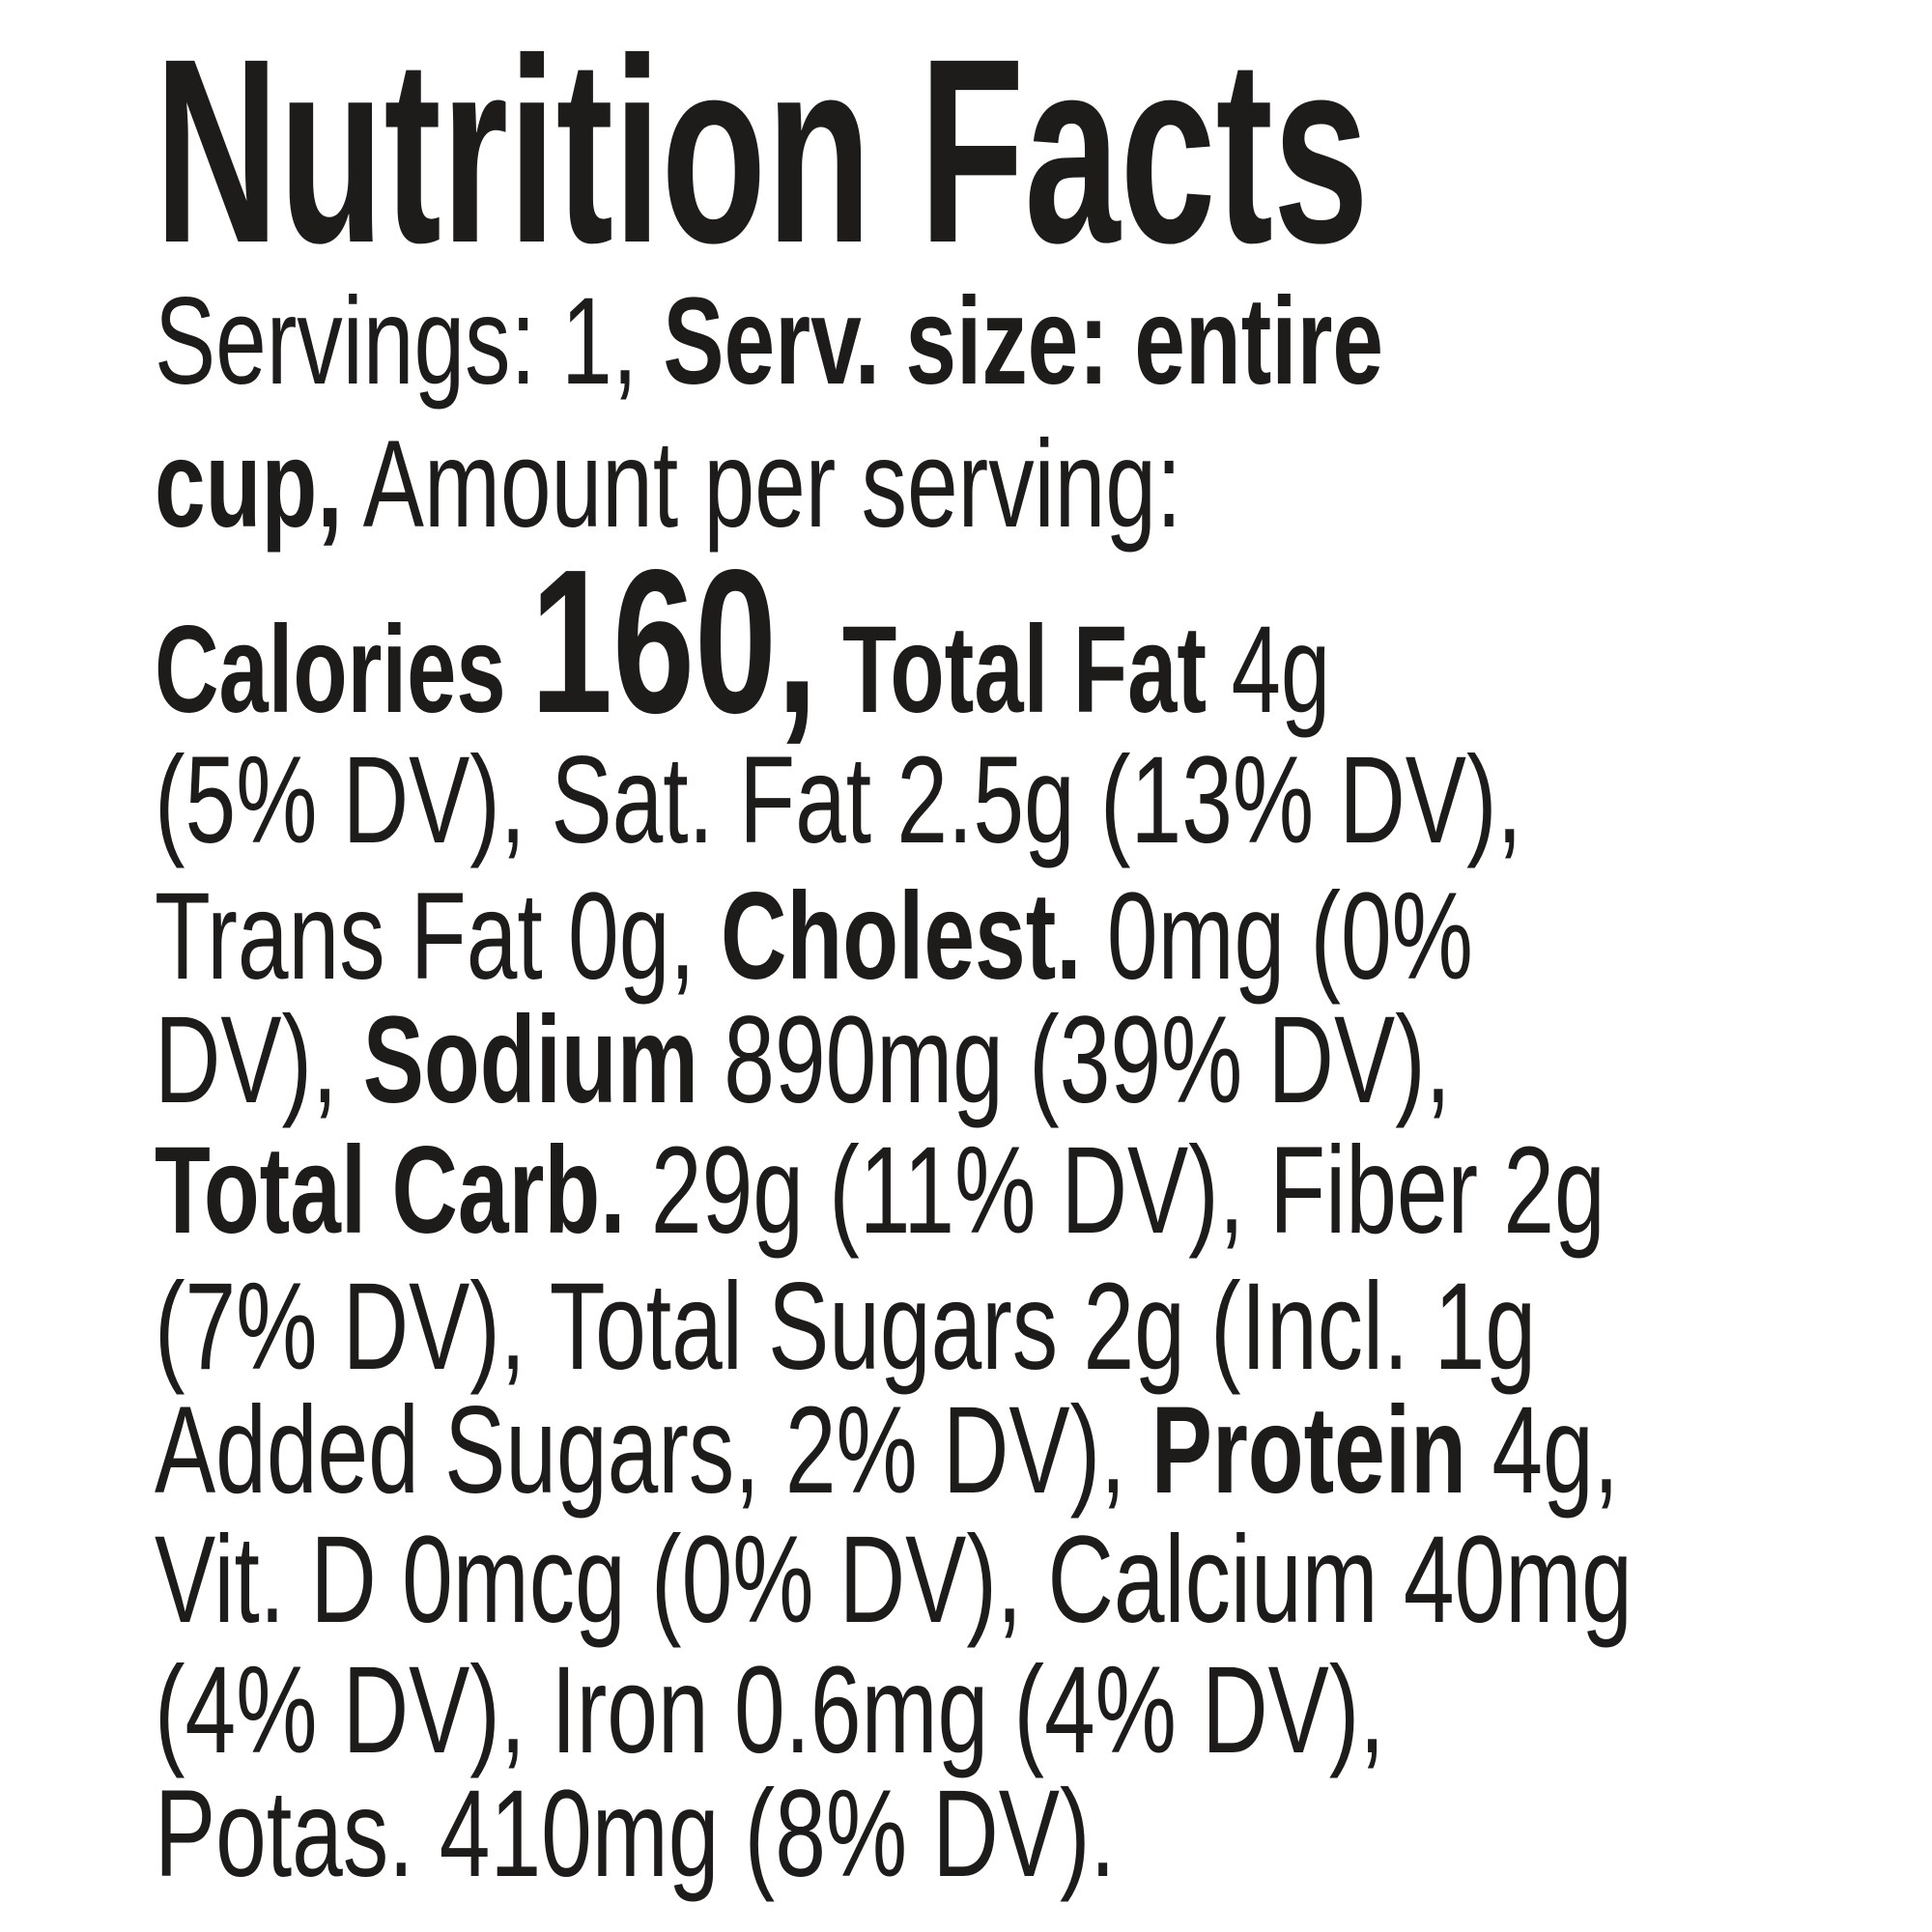  I want to click on text-run: (5% DV), Sat. Fat 2.5g (13% DV),, so click(838, 799).